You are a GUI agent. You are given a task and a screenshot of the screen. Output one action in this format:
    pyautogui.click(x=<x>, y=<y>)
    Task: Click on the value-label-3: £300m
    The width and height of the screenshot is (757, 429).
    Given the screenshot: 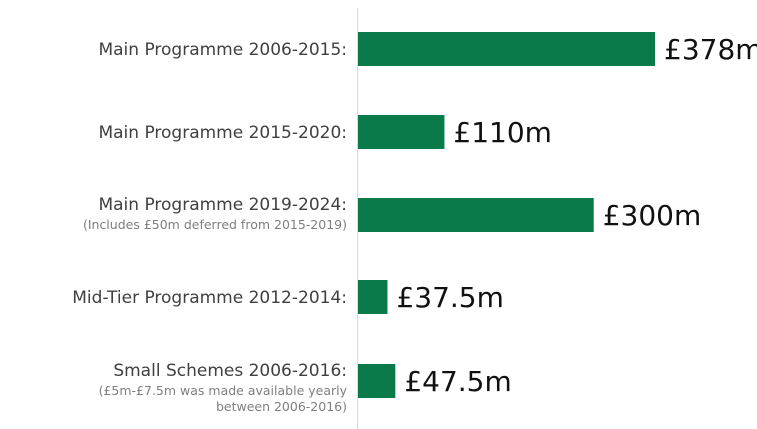 What is the action you would take?
    pyautogui.click(x=652, y=215)
    